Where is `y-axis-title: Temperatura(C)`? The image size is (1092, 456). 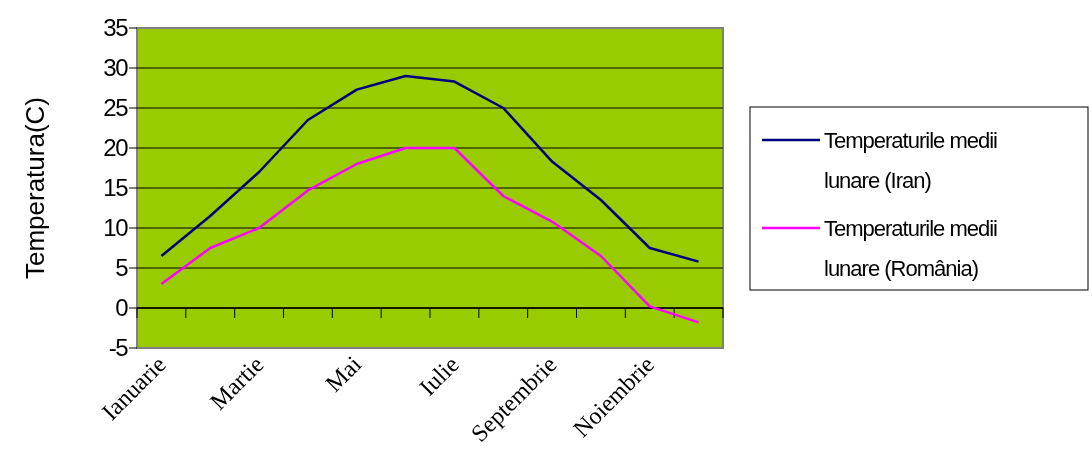
y-axis-title: Temperatura(C) is located at coordinates (35, 188).